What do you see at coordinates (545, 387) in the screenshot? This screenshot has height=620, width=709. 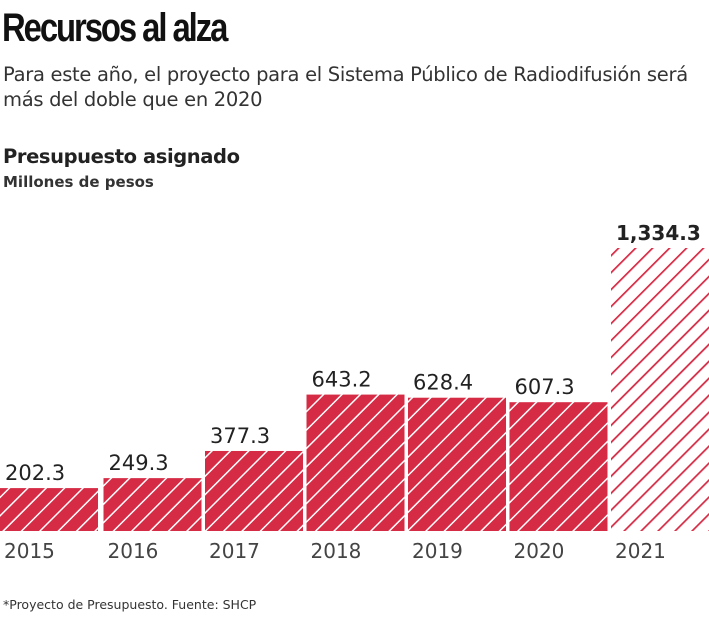 I see `value-label: 607.3` at bounding box center [545, 387].